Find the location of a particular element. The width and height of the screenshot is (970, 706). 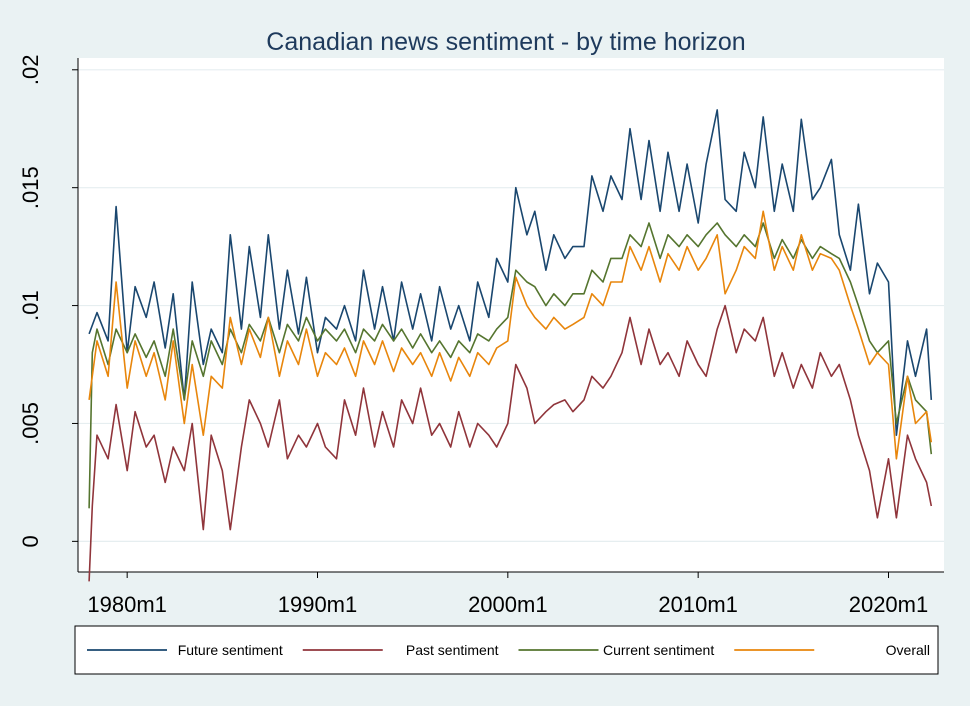

x-tick-label: 1980m1 is located at coordinates (127, 604).